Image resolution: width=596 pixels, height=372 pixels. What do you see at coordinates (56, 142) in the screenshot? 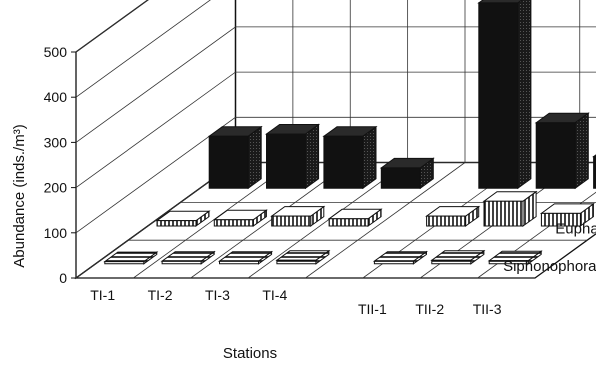
I see `y-tick-label: 300` at bounding box center [56, 142].